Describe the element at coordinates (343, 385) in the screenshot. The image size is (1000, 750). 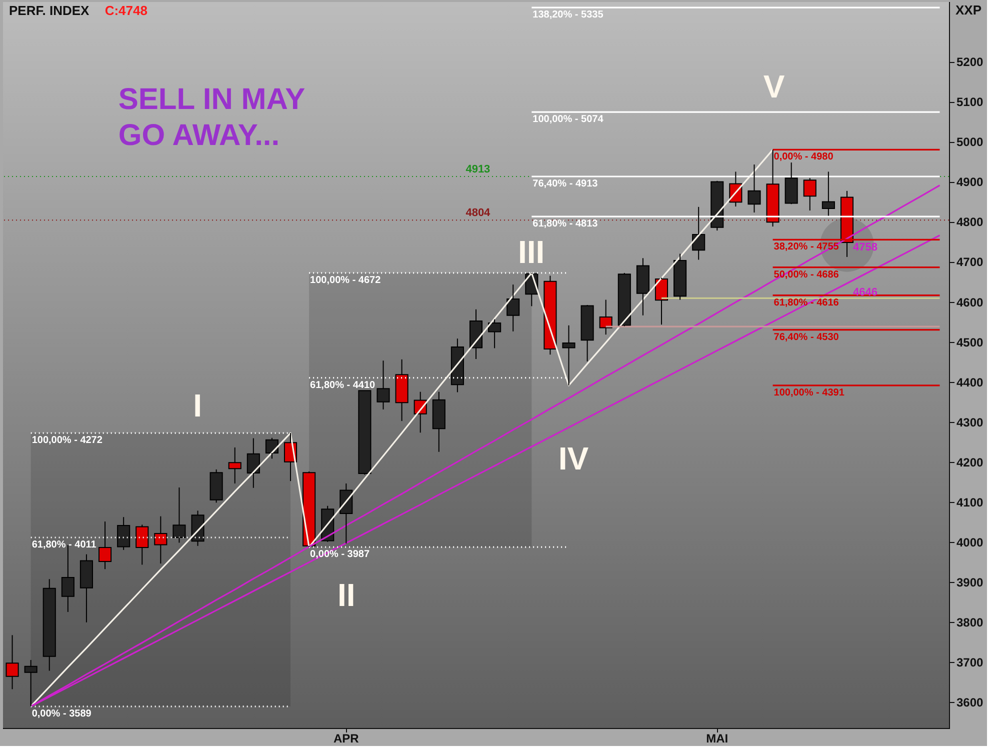
I see `series-label: 61,80% - 4410` at that location.